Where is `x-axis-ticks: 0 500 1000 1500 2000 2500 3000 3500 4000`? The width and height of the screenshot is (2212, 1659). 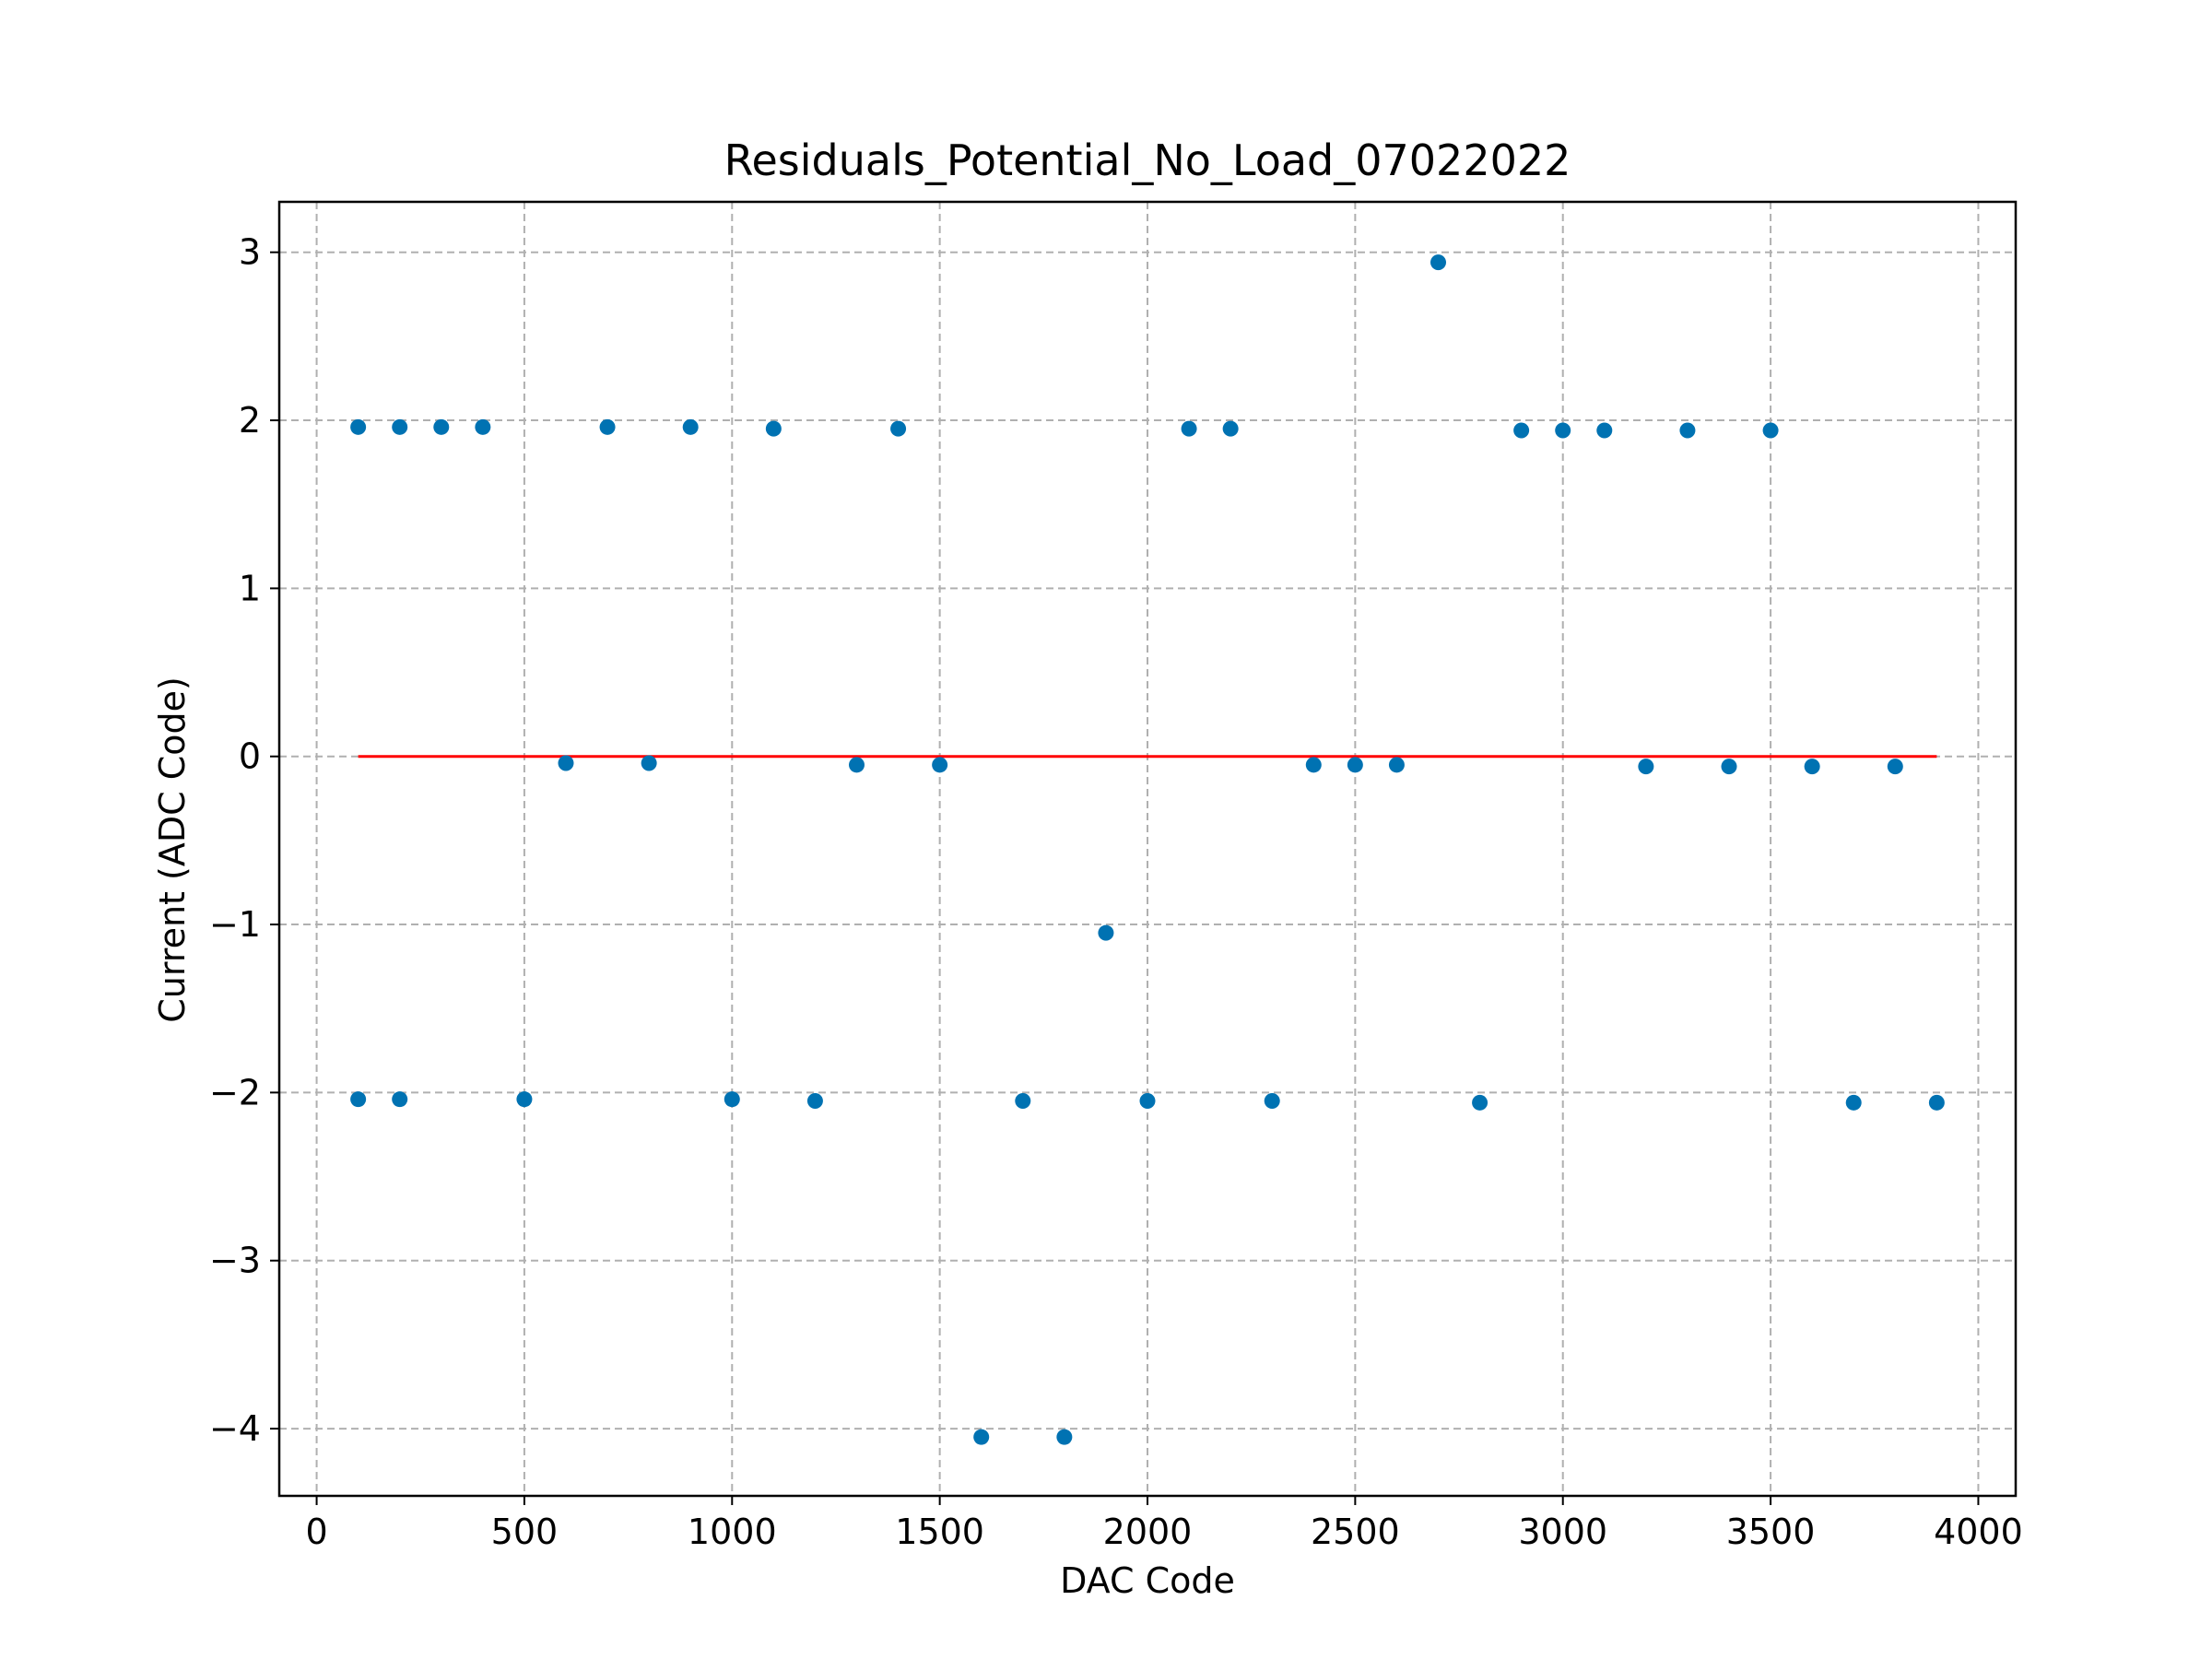 x-axis-ticks: 0 500 1000 1500 2000 2500 3000 3500 4000 is located at coordinates (1164, 1524).